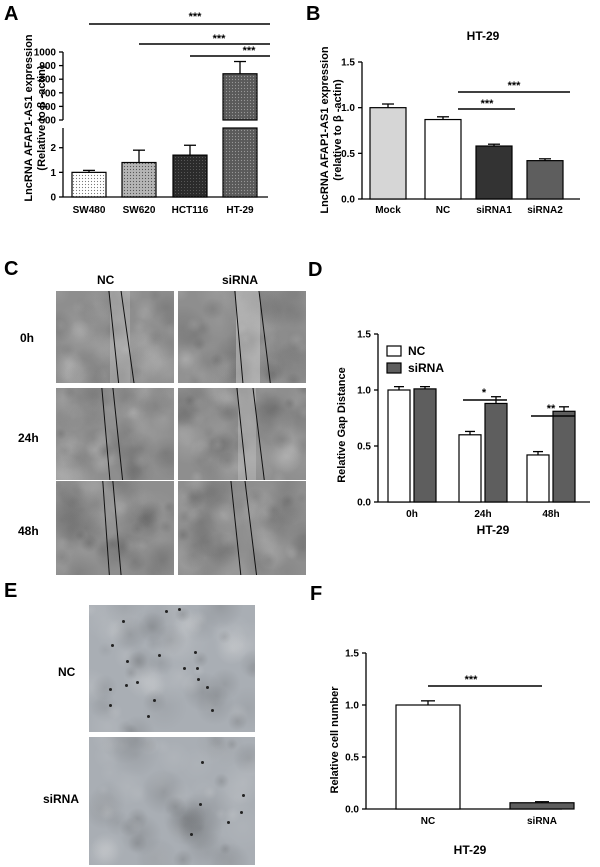  What do you see at coordinates (115, 528) in the screenshot?
I see `wound-image-48h-nc` at bounding box center [115, 528].